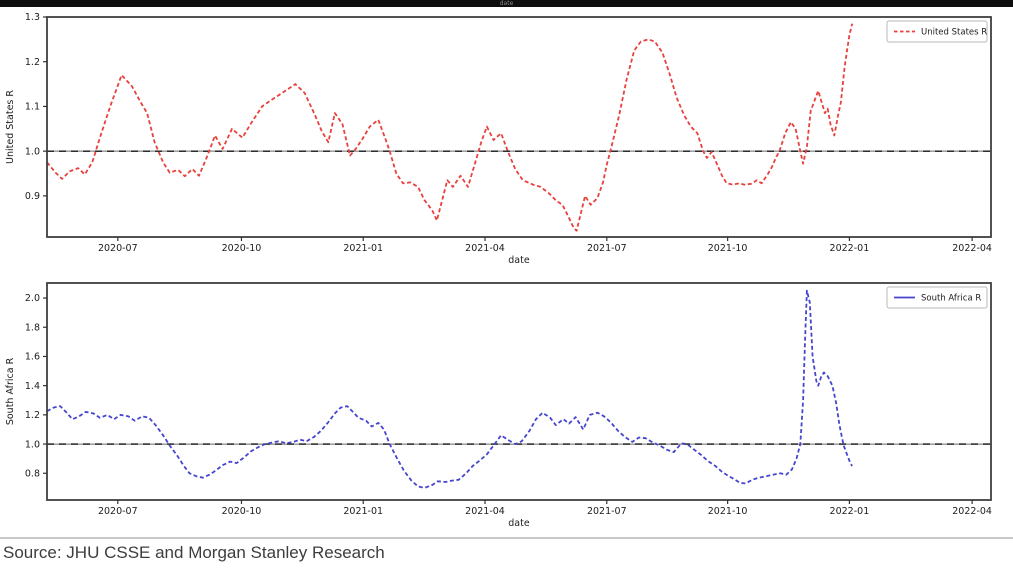  I want to click on y-tick-label: 0.8, so click(32, 473).